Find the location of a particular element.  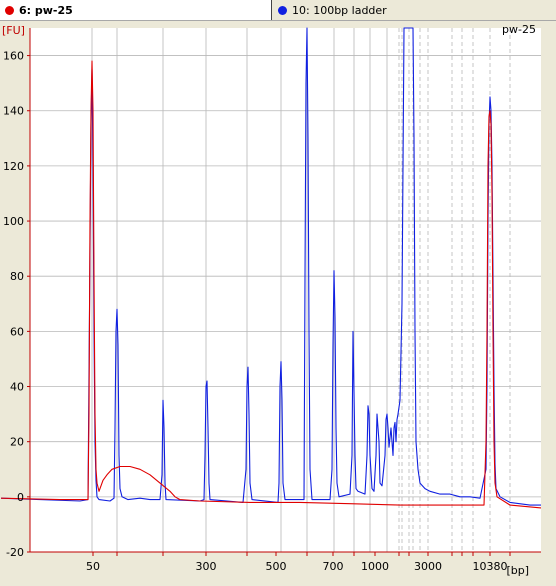

x-tick-label: 1000 is located at coordinates (375, 566).